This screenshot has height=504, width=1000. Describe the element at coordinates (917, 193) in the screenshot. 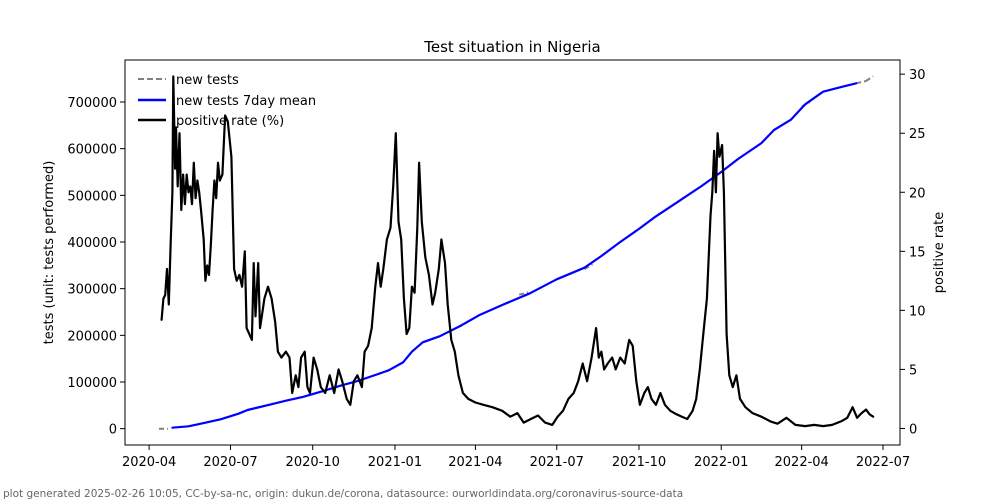

I see `y-right-tick-label: 20` at that location.